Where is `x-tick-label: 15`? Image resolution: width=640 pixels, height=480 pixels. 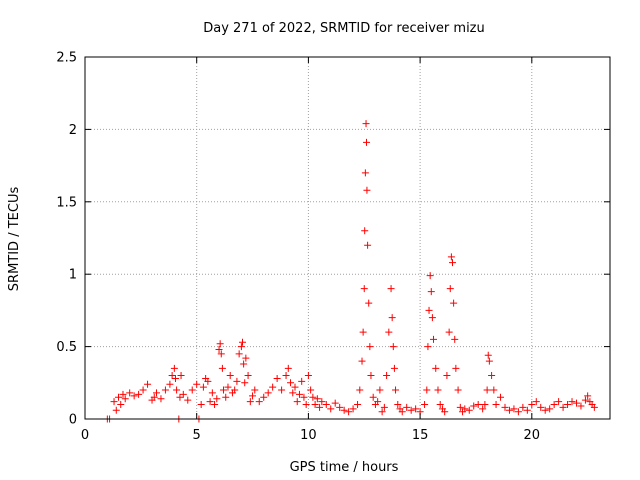
x-tick-label: 15 is located at coordinates (420, 435).